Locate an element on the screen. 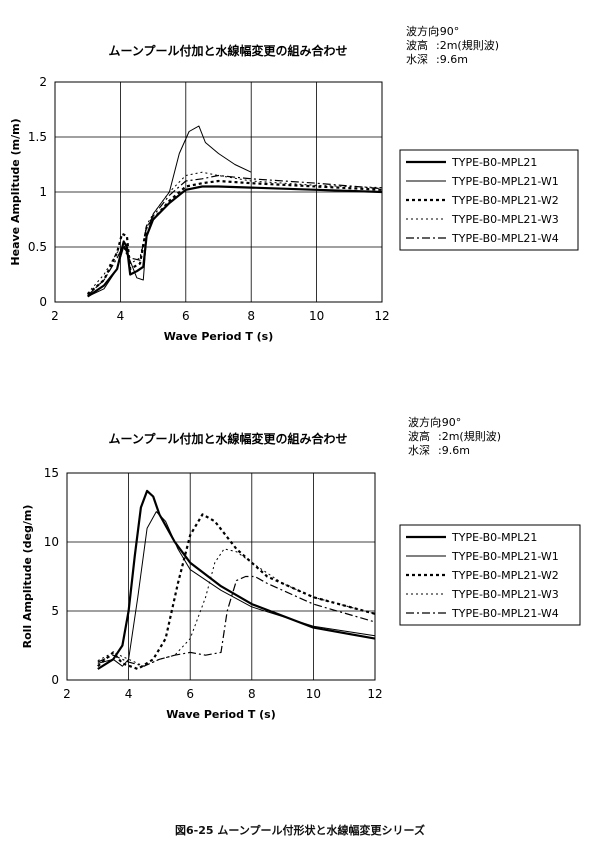 The height and width of the screenshot is (860, 600). y-tick-label: 10 is located at coordinates (51, 542).